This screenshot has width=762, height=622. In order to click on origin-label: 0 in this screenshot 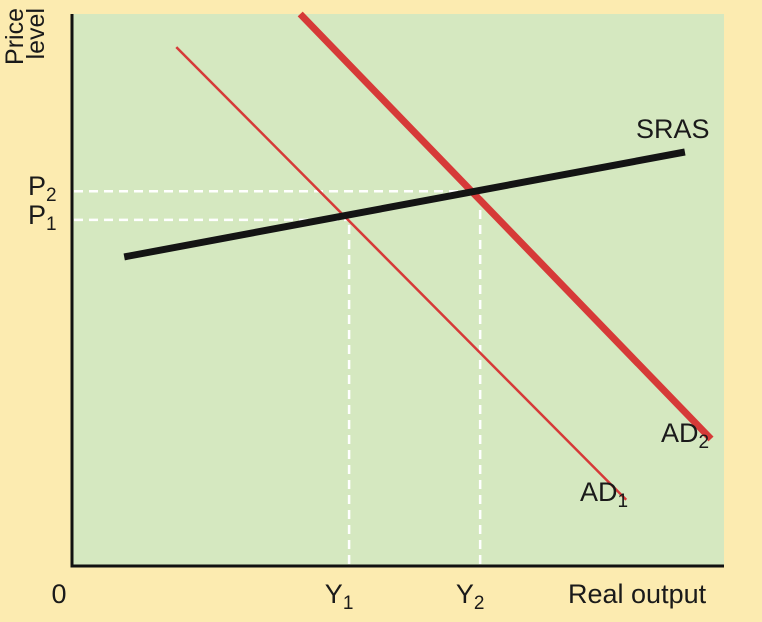, I will do `click(58, 594)`.